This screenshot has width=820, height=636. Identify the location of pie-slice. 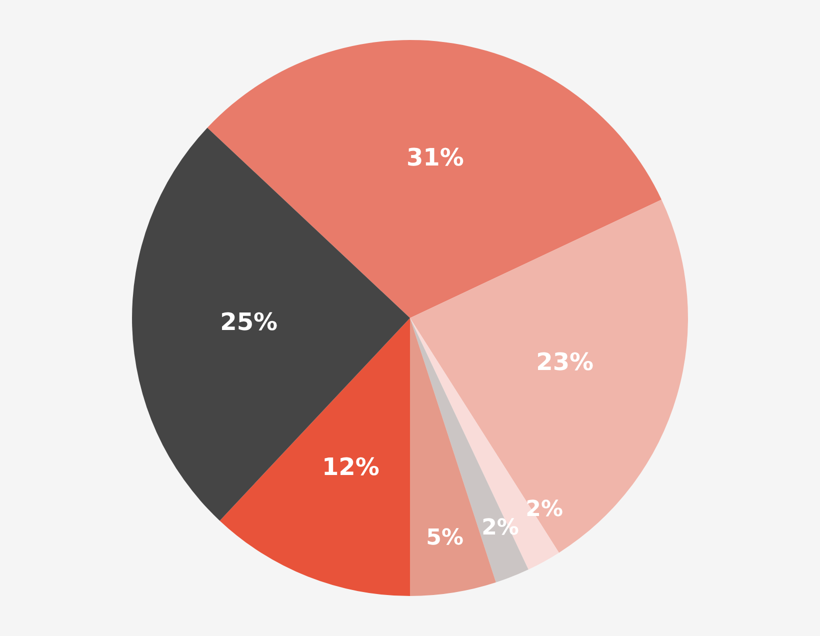
(469, 450).